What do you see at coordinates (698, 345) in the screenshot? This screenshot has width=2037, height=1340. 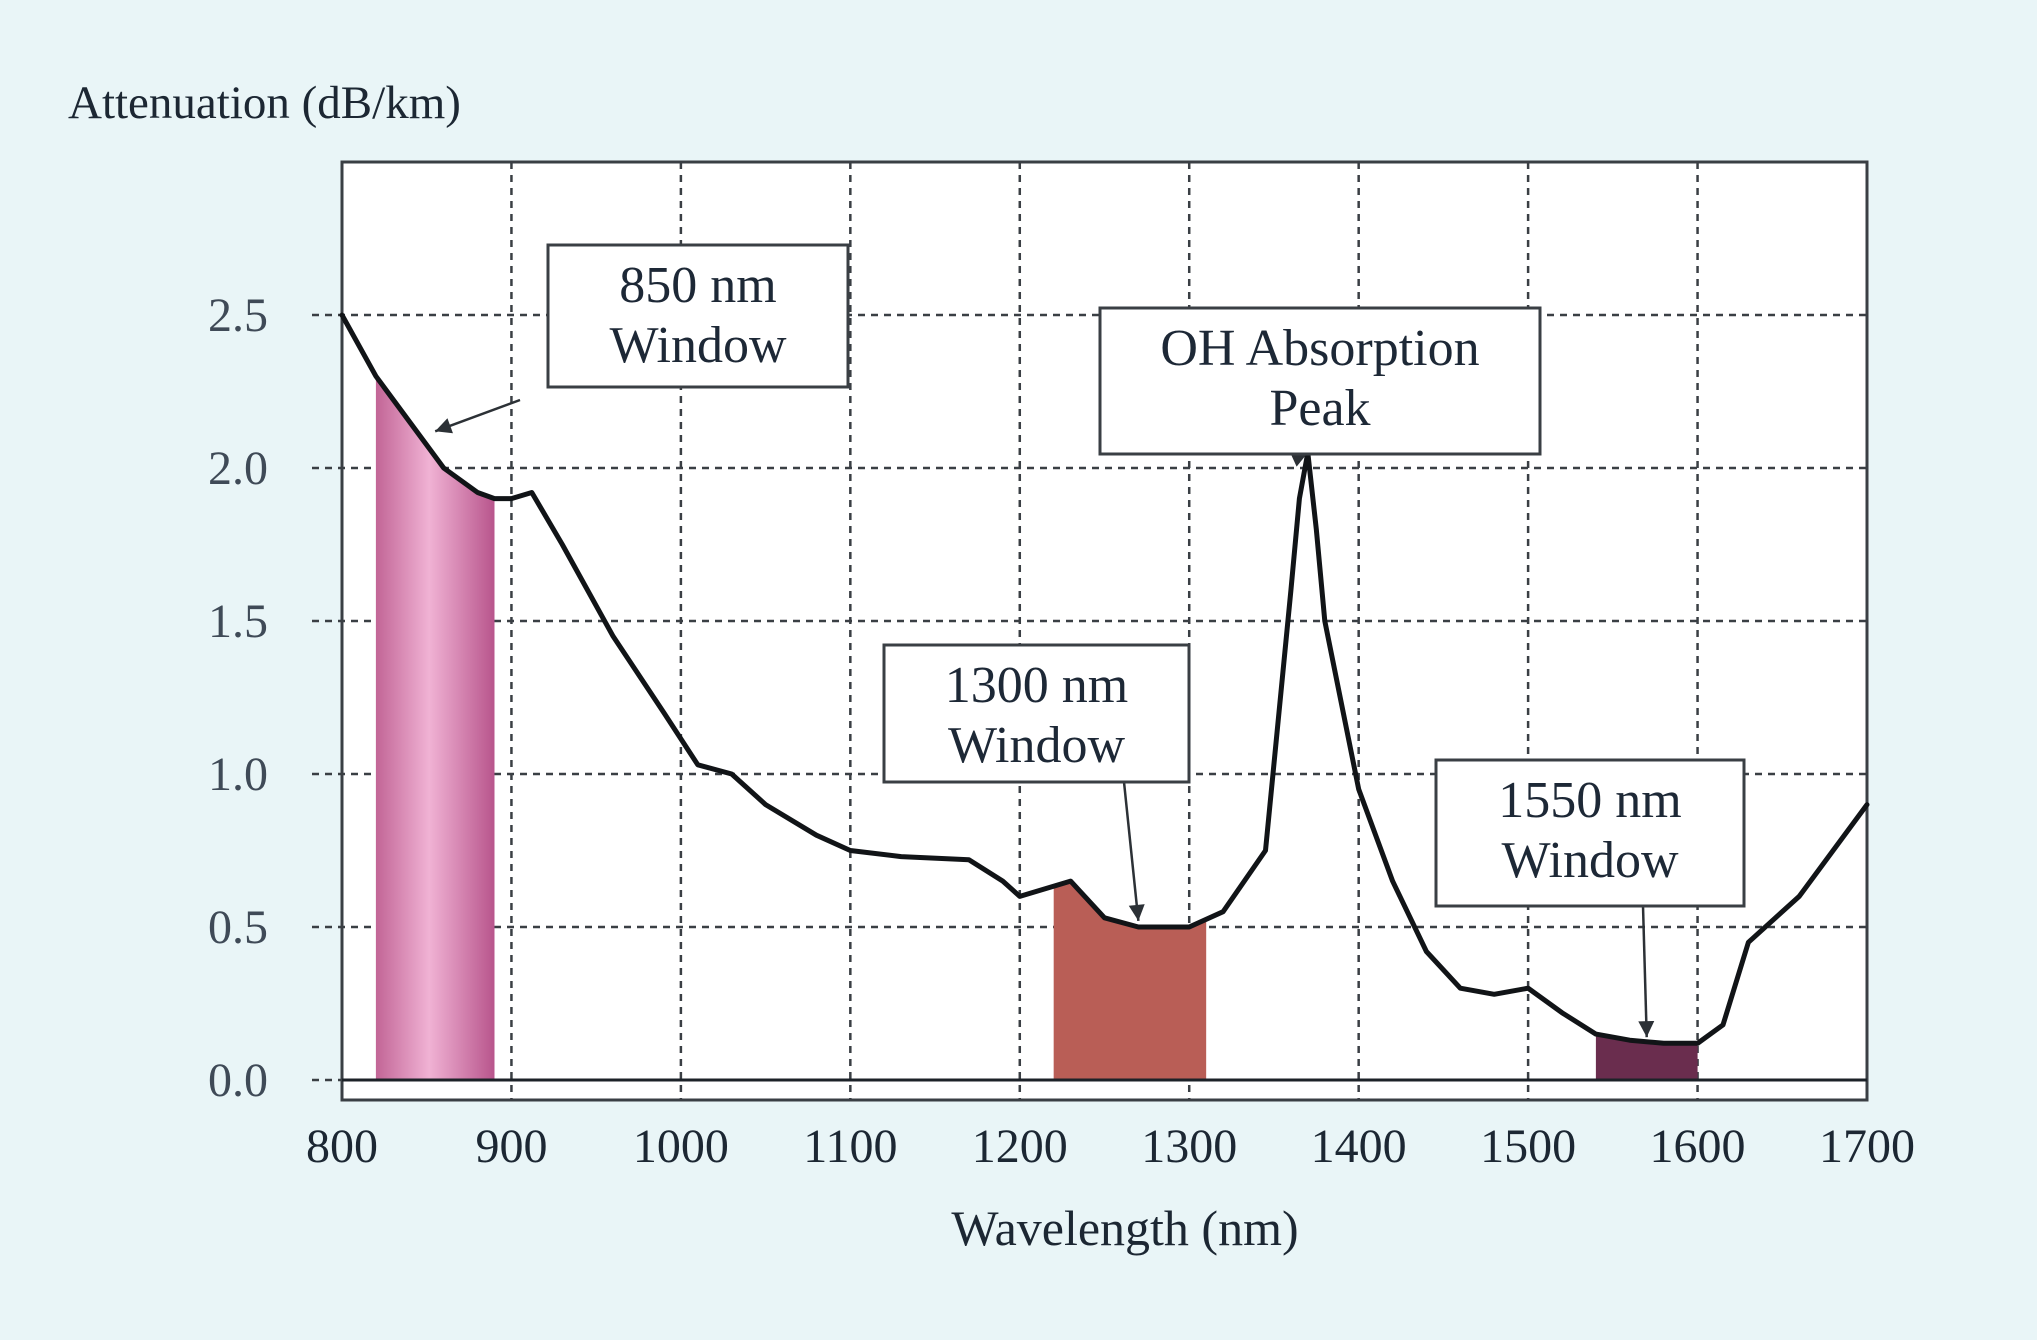 I see `annotation-text-1-2: Window` at bounding box center [698, 345].